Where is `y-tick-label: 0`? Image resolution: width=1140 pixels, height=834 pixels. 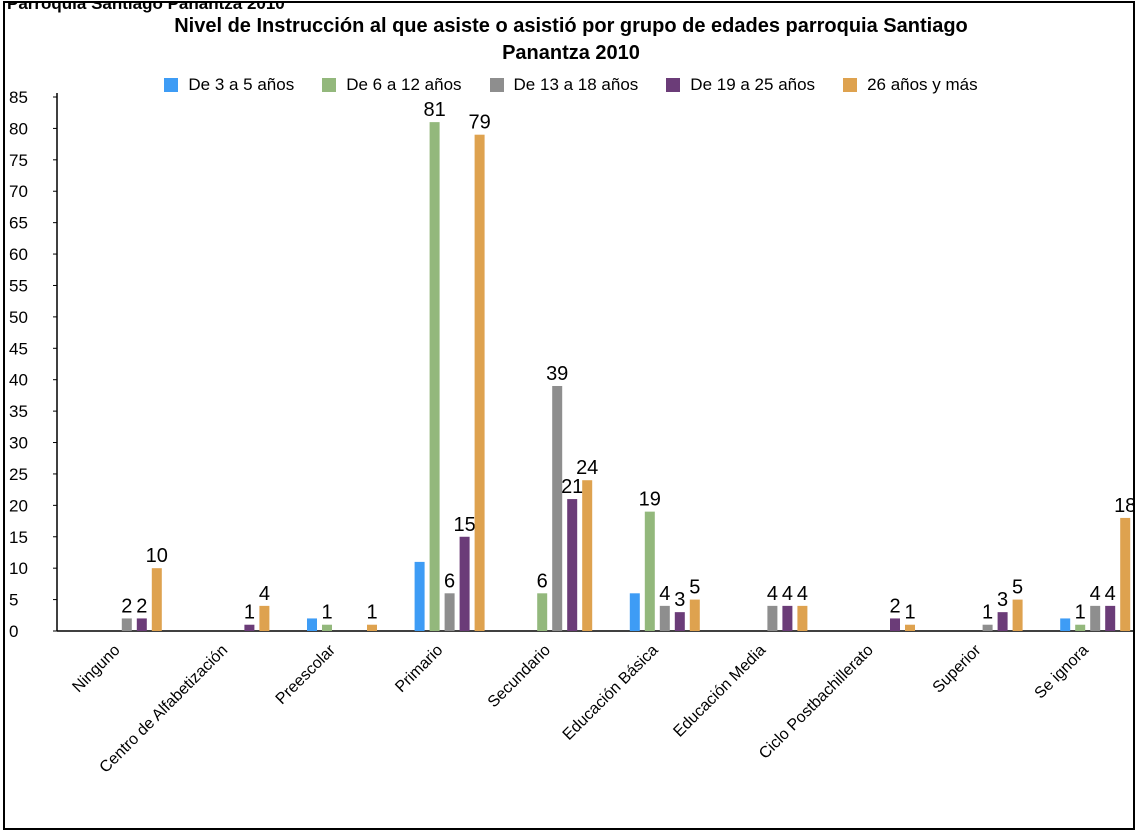 y-tick-label: 0 is located at coordinates (13, 631).